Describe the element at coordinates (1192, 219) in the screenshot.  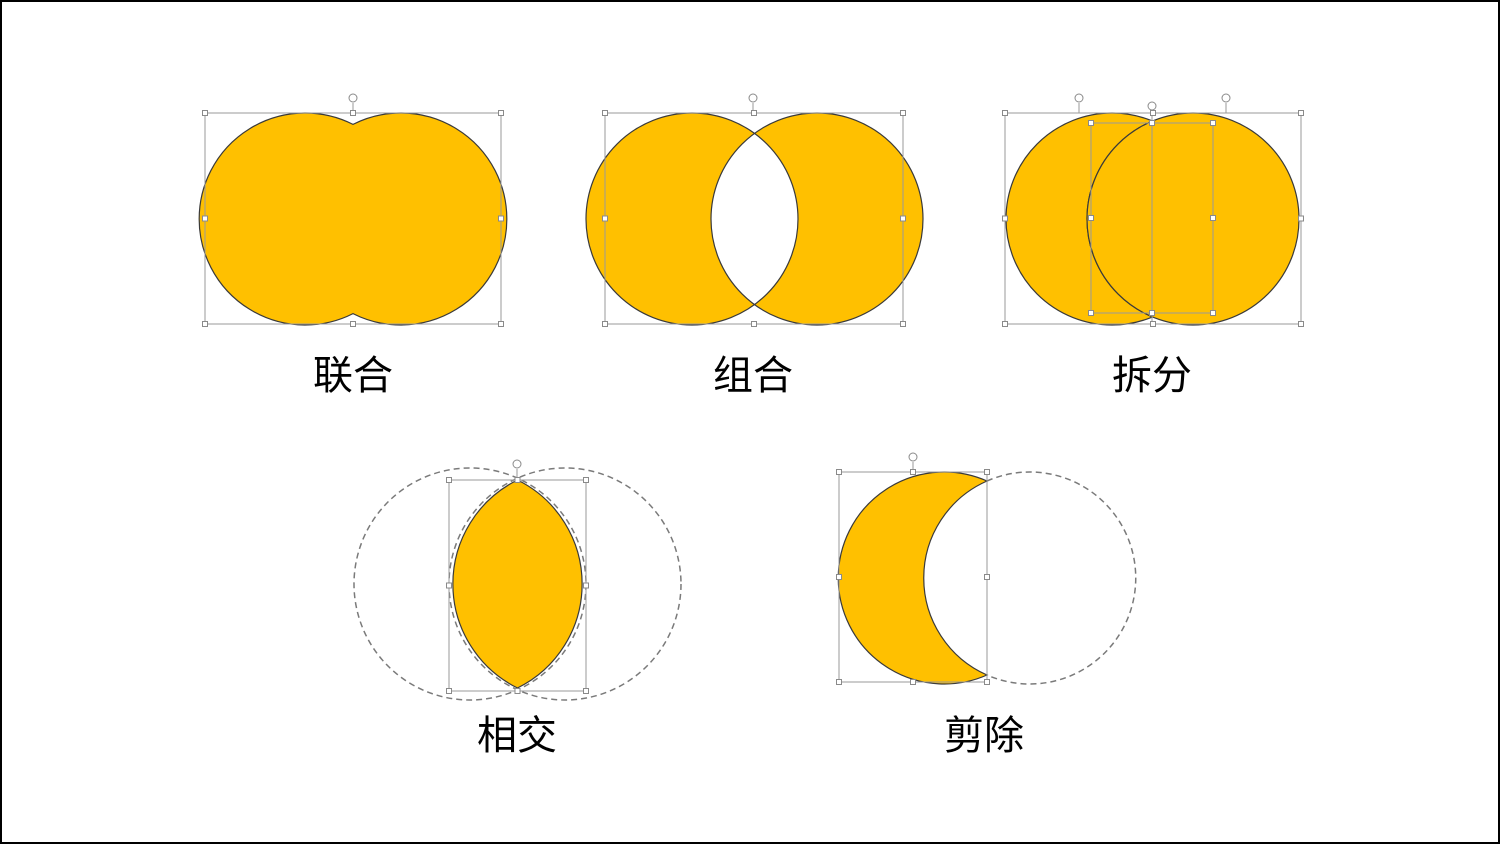
I see `fragment-middle-lens` at that location.